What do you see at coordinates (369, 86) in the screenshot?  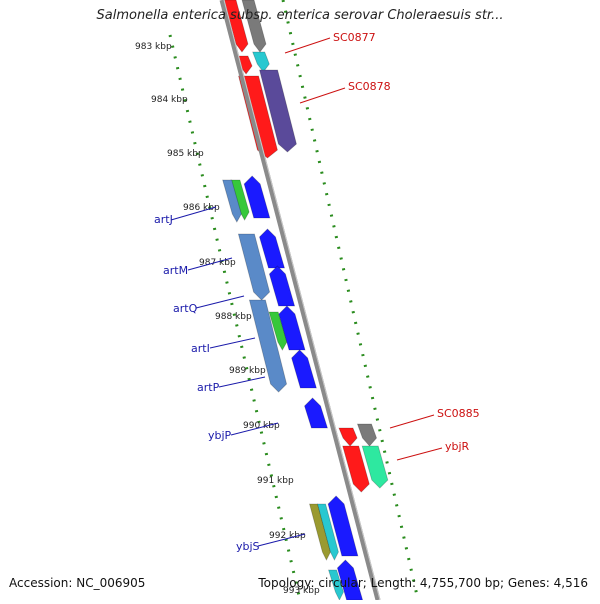 I see `forward-gene-label: SC0878` at bounding box center [369, 86].